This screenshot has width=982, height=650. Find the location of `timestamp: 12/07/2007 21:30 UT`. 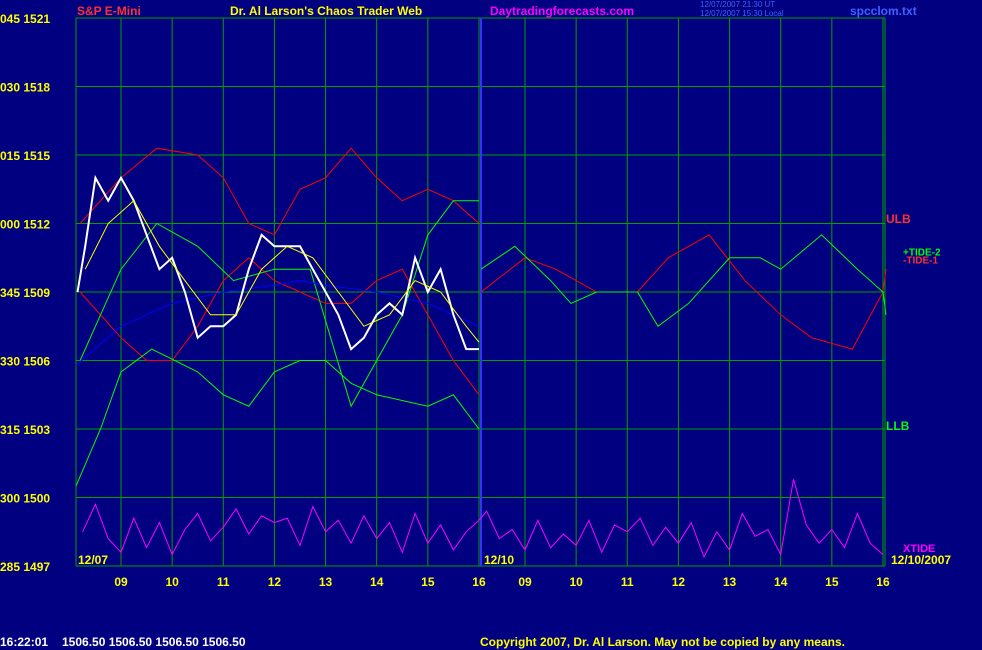

timestamp: 12/07/2007 21:30 UT is located at coordinates (737, 4).